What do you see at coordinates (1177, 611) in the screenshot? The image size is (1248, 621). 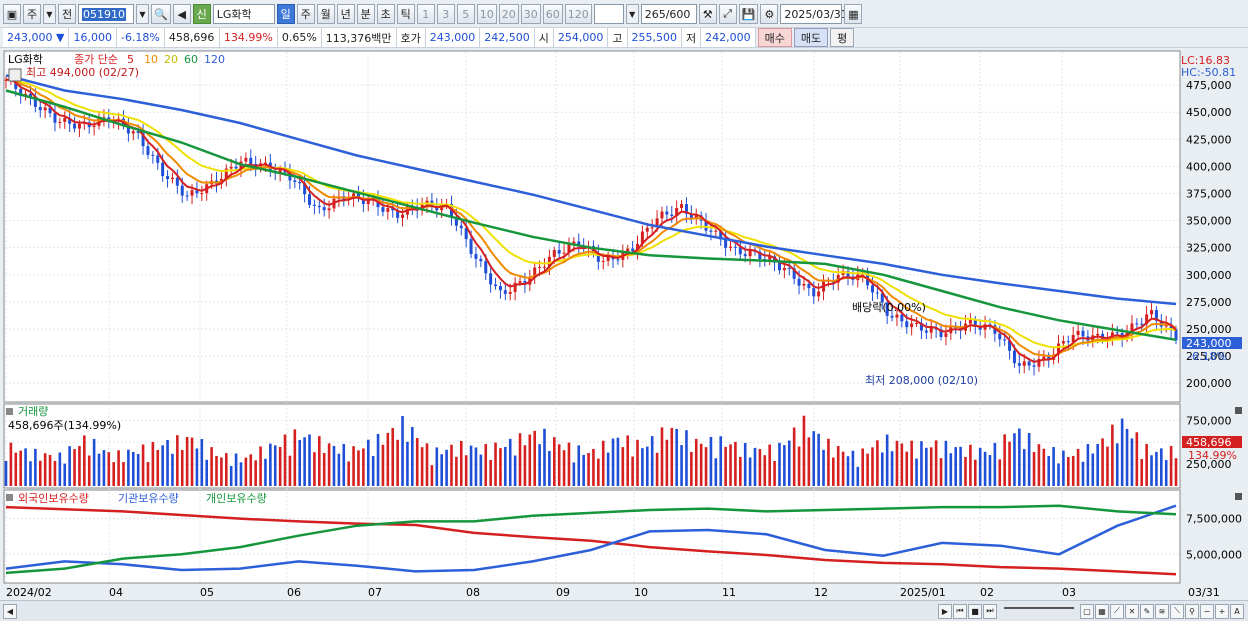 I see `tool-trend-icon: ⟍` at bounding box center [1177, 611].